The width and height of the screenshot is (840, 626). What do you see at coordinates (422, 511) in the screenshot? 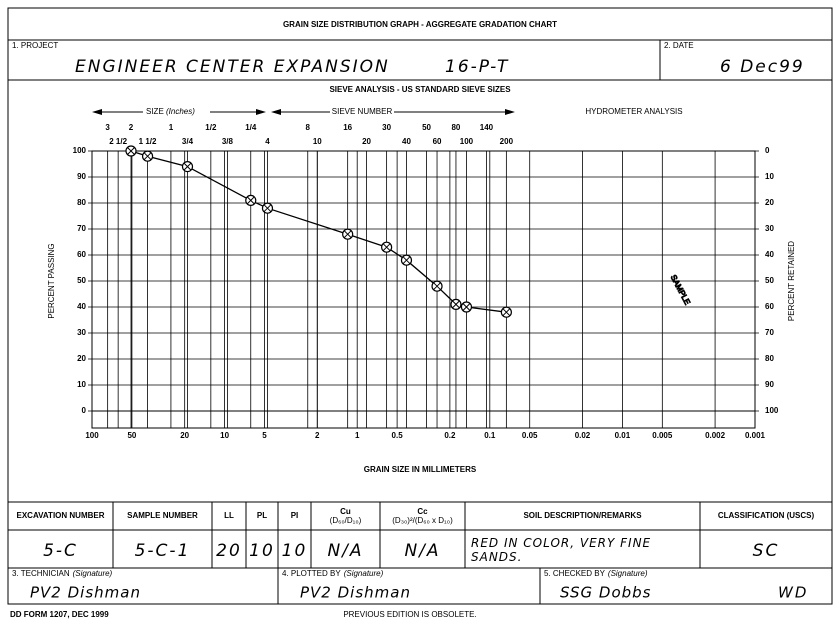
I see `column-title: Cc` at bounding box center [422, 511].